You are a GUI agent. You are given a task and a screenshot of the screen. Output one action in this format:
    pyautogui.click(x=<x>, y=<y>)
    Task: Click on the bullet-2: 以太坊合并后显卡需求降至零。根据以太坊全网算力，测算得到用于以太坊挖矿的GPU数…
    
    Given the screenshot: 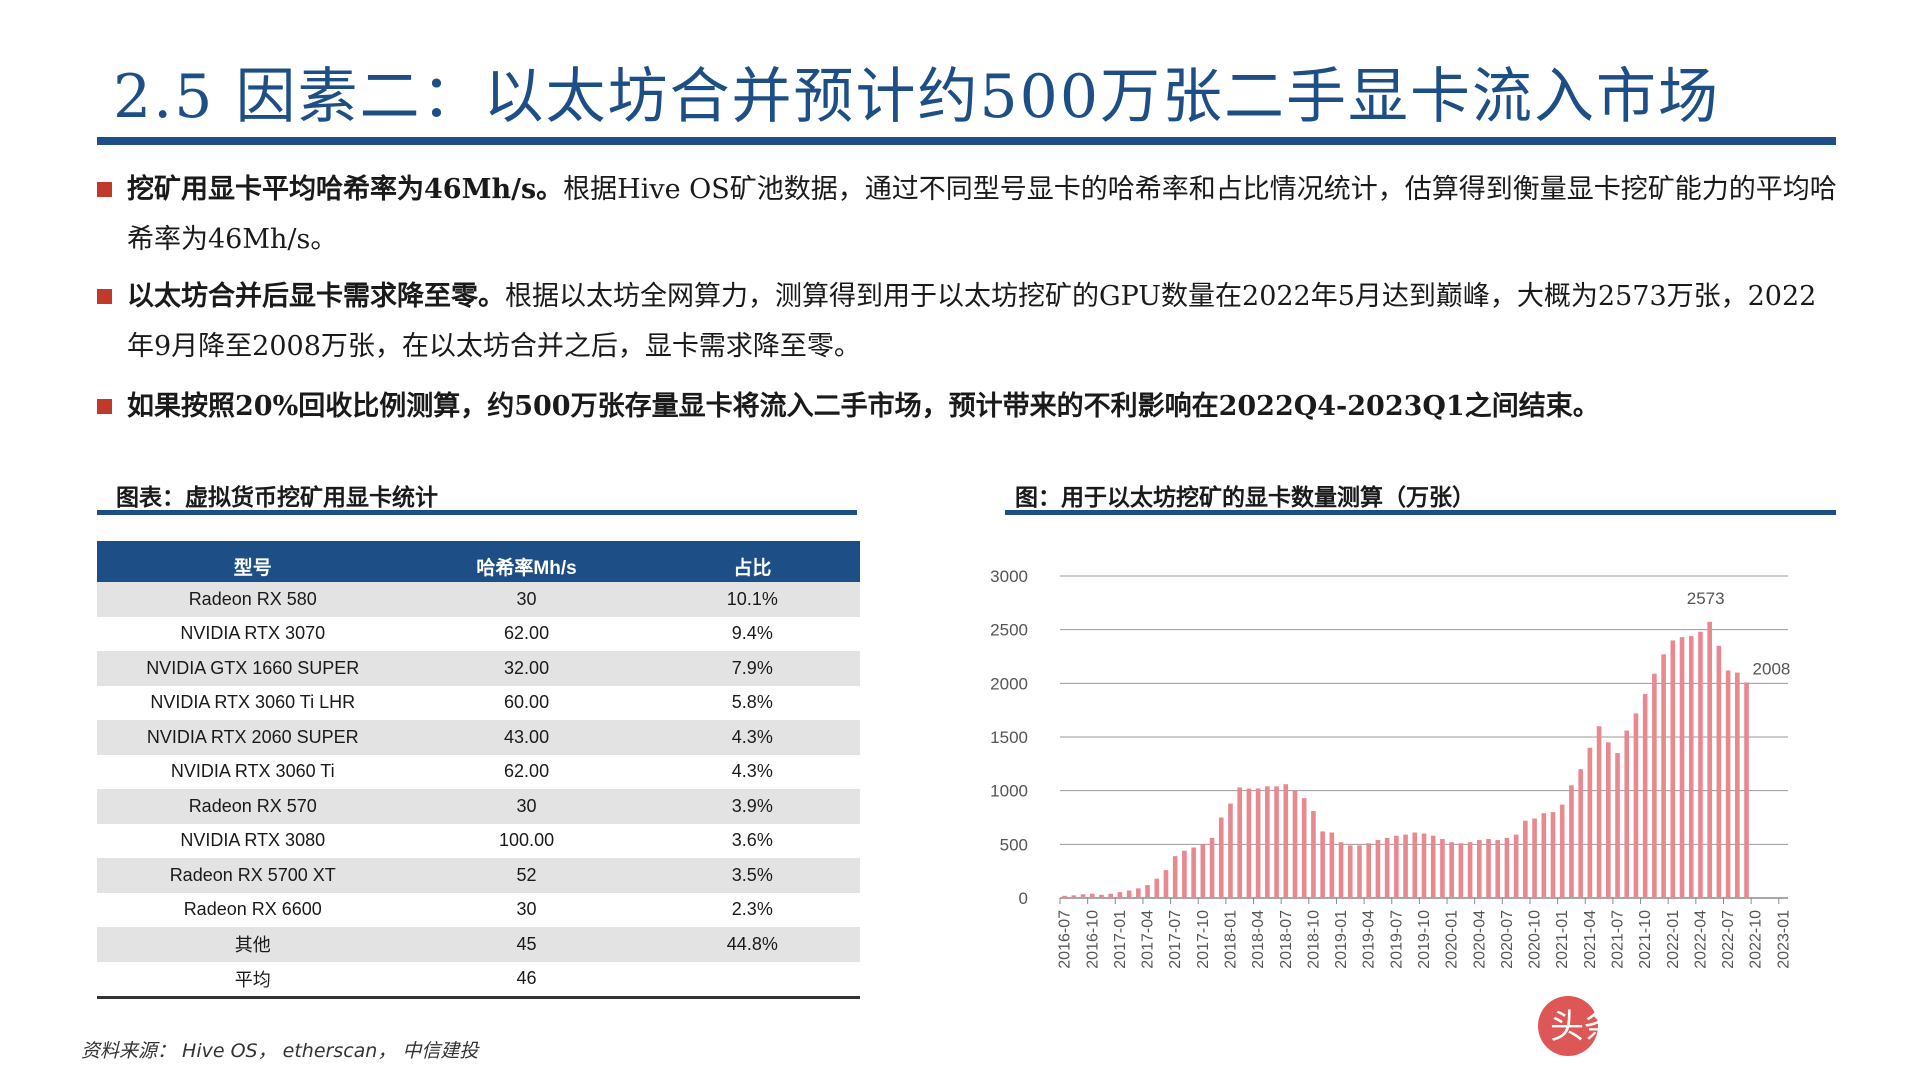 What is the action you would take?
    pyautogui.click(x=969, y=322)
    